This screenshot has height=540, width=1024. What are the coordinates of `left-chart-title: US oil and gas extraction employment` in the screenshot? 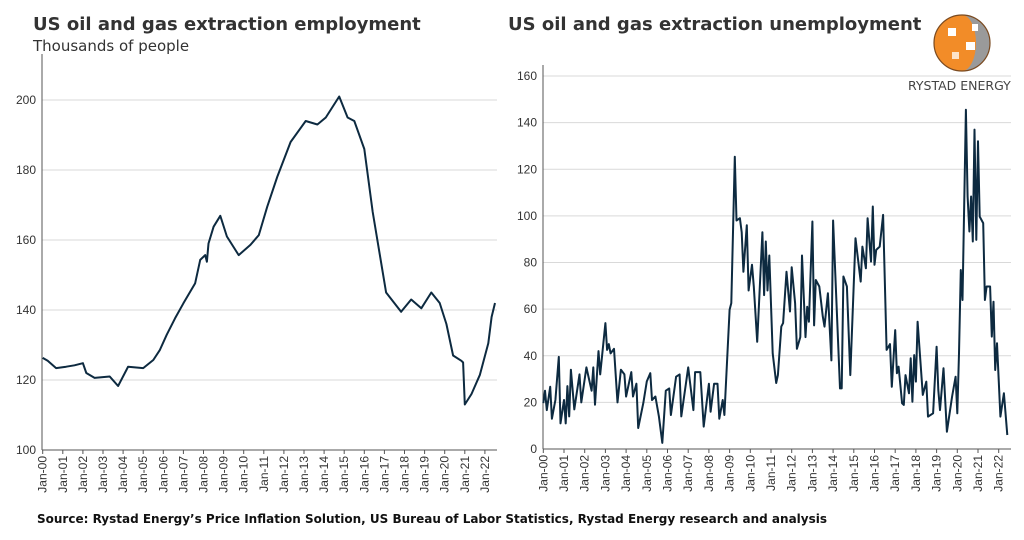 It's located at (227, 24).